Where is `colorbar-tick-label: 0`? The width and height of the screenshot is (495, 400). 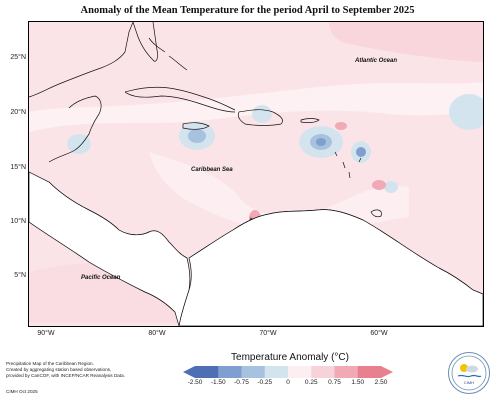
colorbar-tick-label: 0 is located at coordinates (288, 382).